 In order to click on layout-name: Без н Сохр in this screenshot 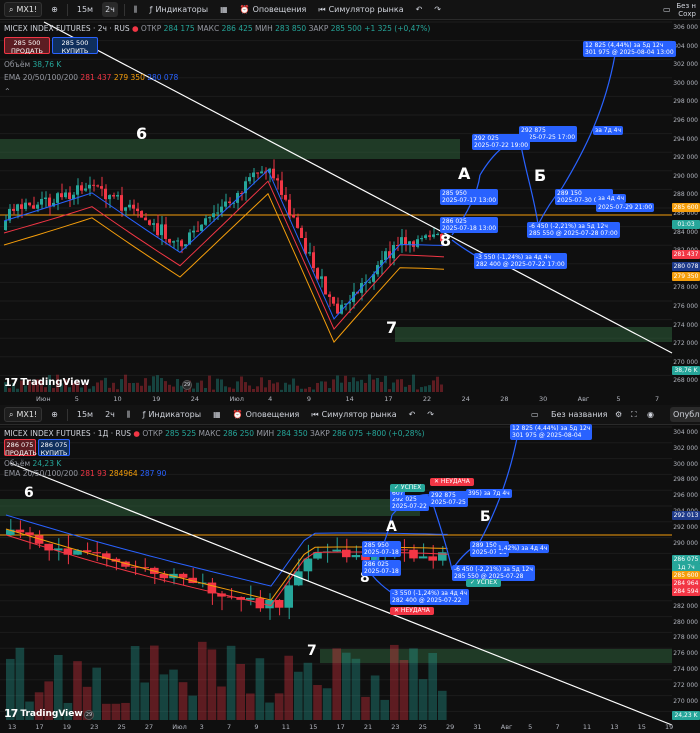, I will do `click(686, 10)`.